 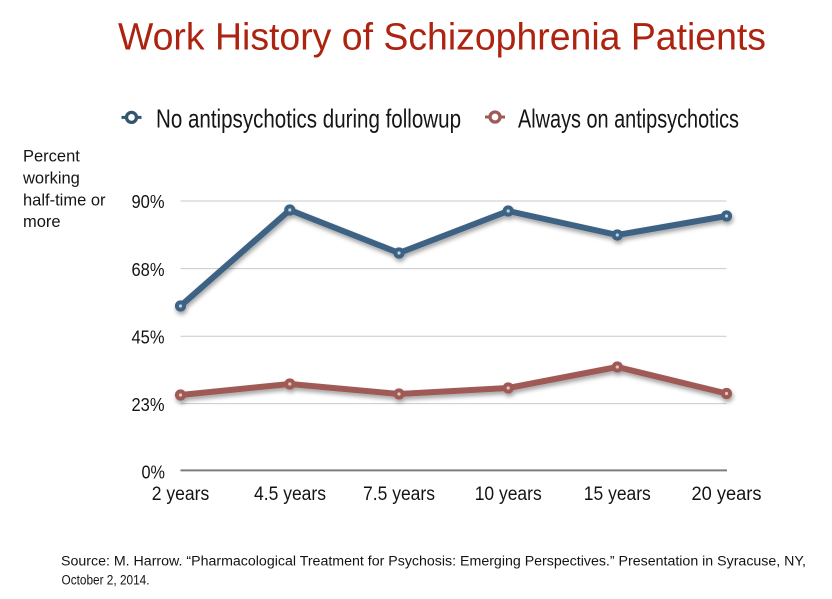 I want to click on svg-text: Always on antipsychotics, so click(x=628, y=119).